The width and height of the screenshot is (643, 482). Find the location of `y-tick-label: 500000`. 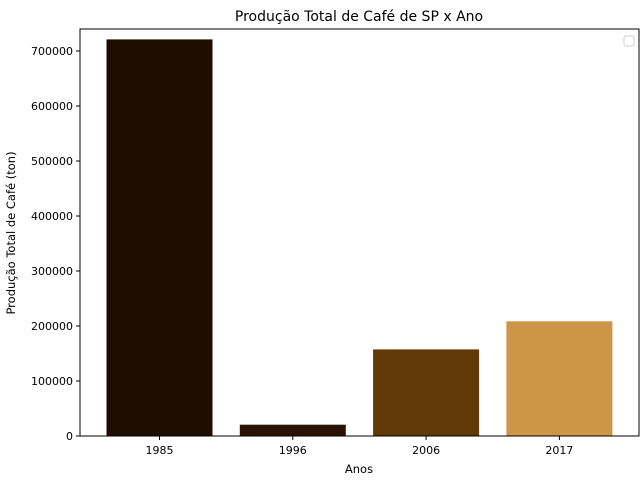

y-tick-label: 500000 is located at coordinates (52, 161).